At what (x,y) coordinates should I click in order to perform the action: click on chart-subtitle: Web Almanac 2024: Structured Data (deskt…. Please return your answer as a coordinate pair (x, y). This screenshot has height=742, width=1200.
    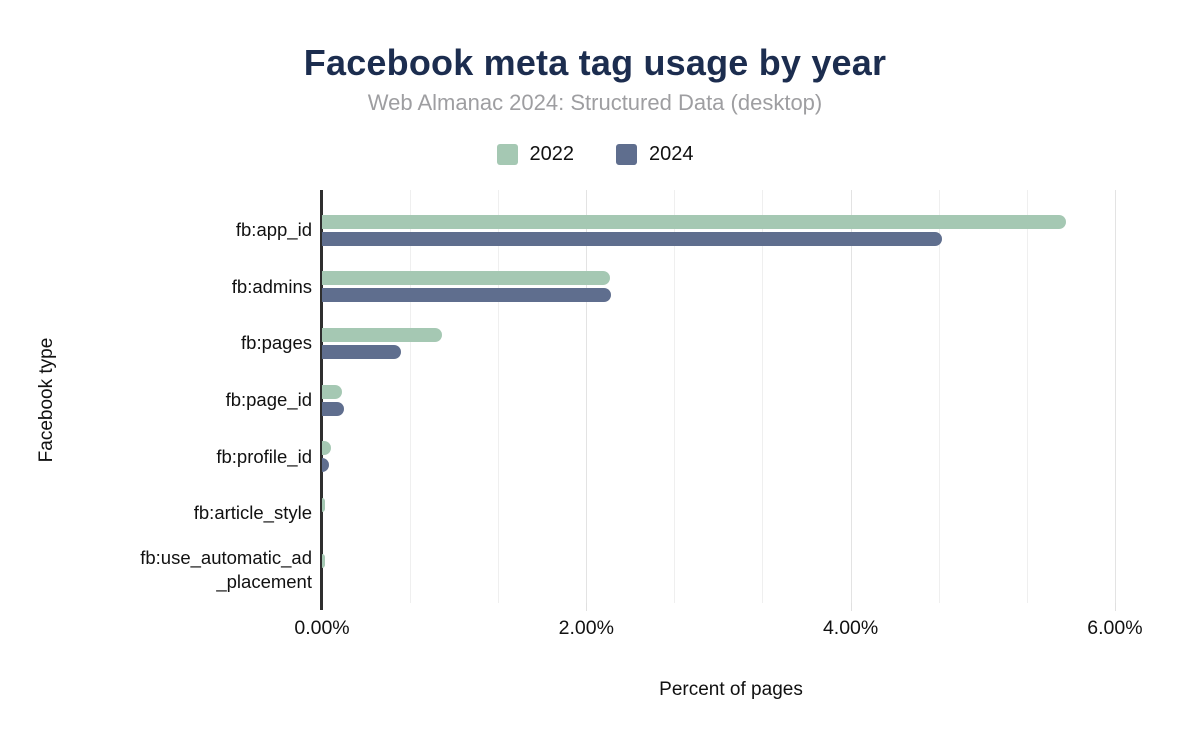
    Looking at the image, I should click on (595, 102).